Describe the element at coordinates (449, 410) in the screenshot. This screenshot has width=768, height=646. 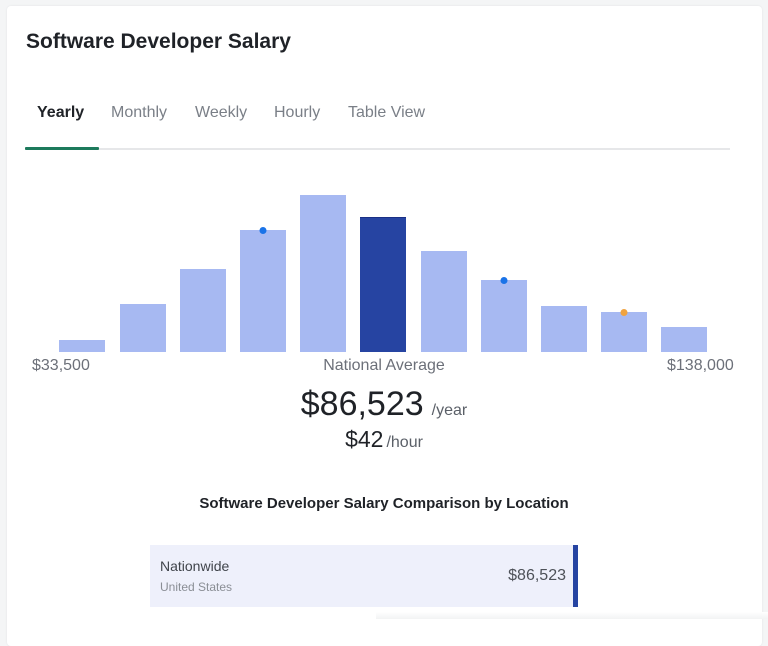
I see `yearly-unit: /year` at that location.